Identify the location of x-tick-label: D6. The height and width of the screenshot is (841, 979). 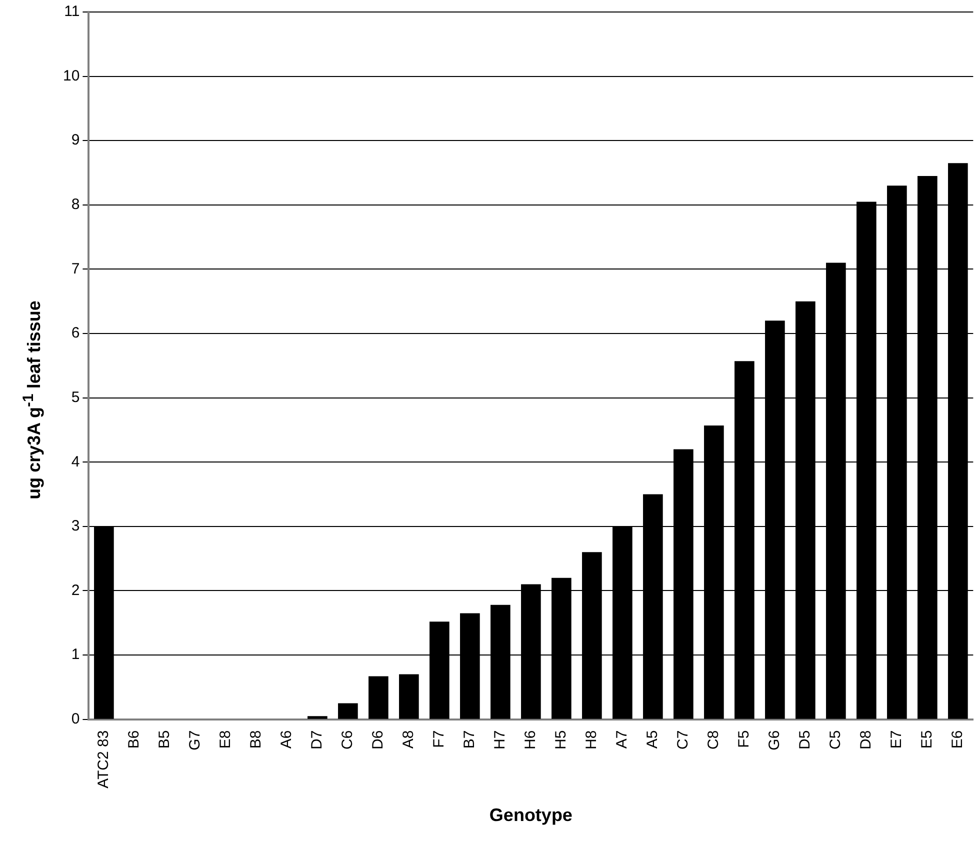
(378, 740).